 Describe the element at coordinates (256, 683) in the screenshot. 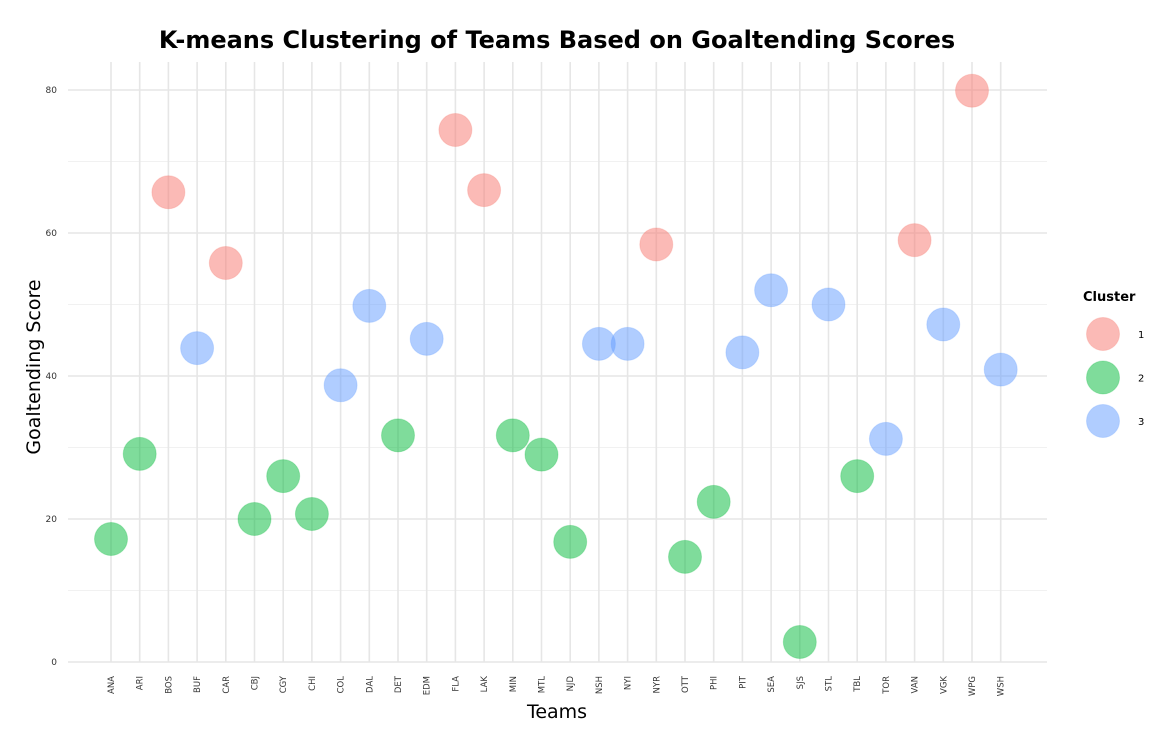

I see `x-tick-label: CBJ` at that location.